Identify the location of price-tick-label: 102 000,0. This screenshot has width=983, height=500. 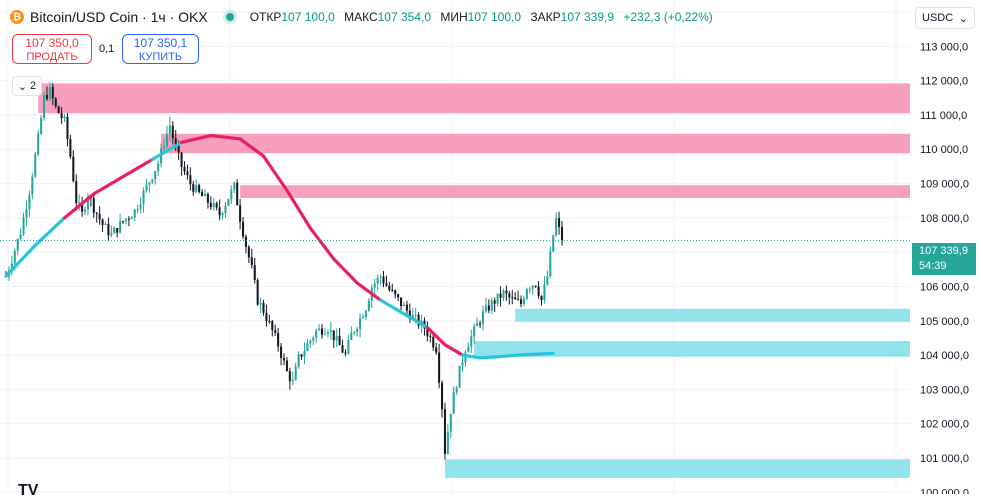
(944, 425).